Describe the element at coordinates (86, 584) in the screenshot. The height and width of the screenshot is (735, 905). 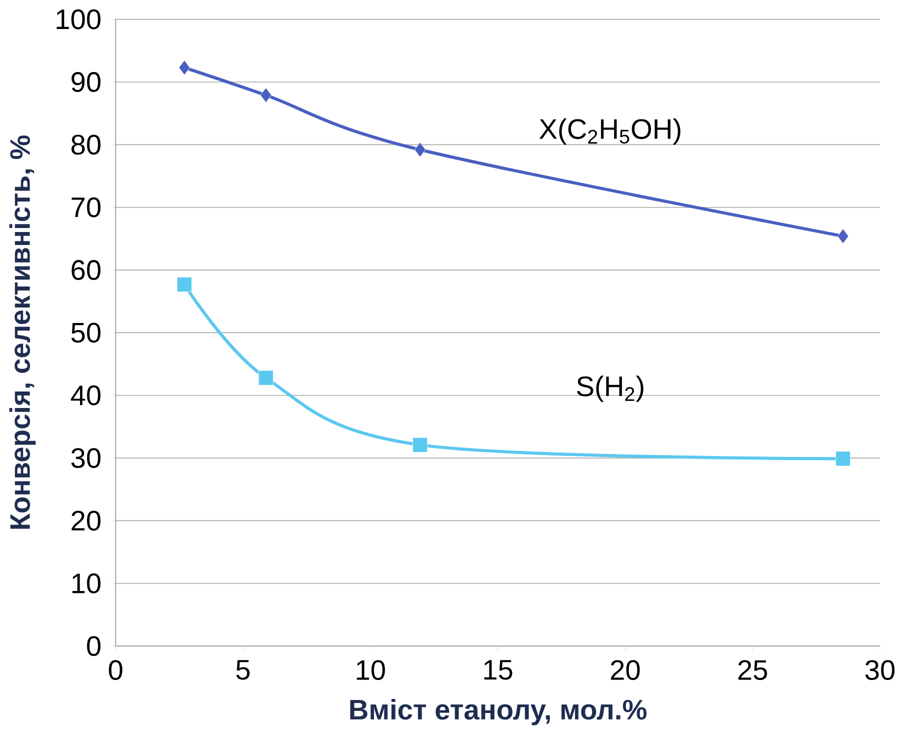
I see `y-tick-label: 10` at that location.